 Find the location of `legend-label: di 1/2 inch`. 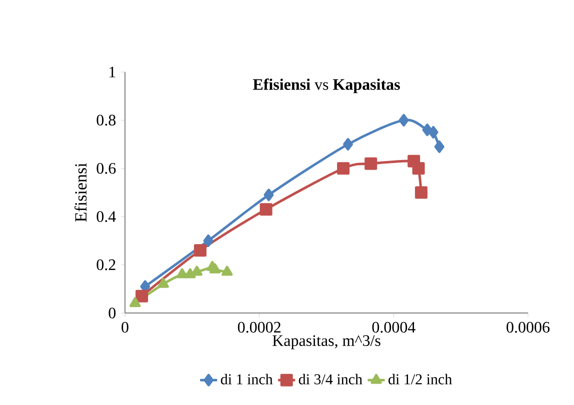

legend-label: di 1/2 inch is located at coordinates (420, 379).